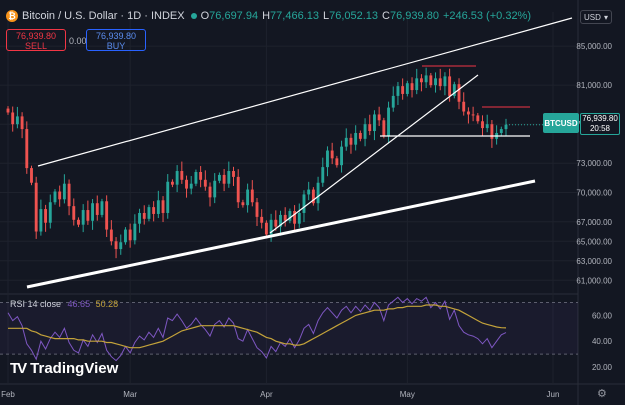 The height and width of the screenshot is (405, 625). What do you see at coordinates (257, 326) in the screenshot?
I see `rsi-ma-line` at bounding box center [257, 326].